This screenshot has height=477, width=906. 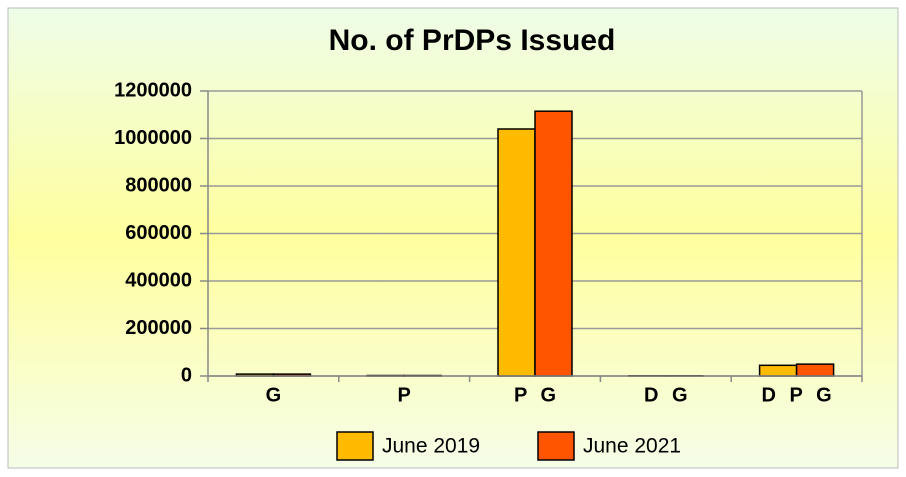 I want to click on x-tick-label: D P G, so click(x=797, y=395).